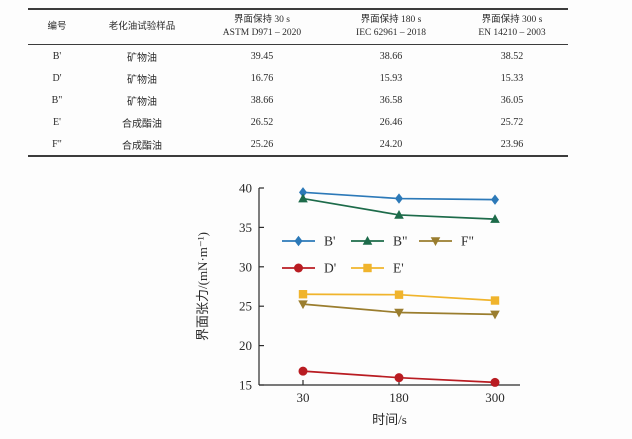  What do you see at coordinates (467, 241) in the screenshot?
I see `legend-label: F"` at bounding box center [467, 241].